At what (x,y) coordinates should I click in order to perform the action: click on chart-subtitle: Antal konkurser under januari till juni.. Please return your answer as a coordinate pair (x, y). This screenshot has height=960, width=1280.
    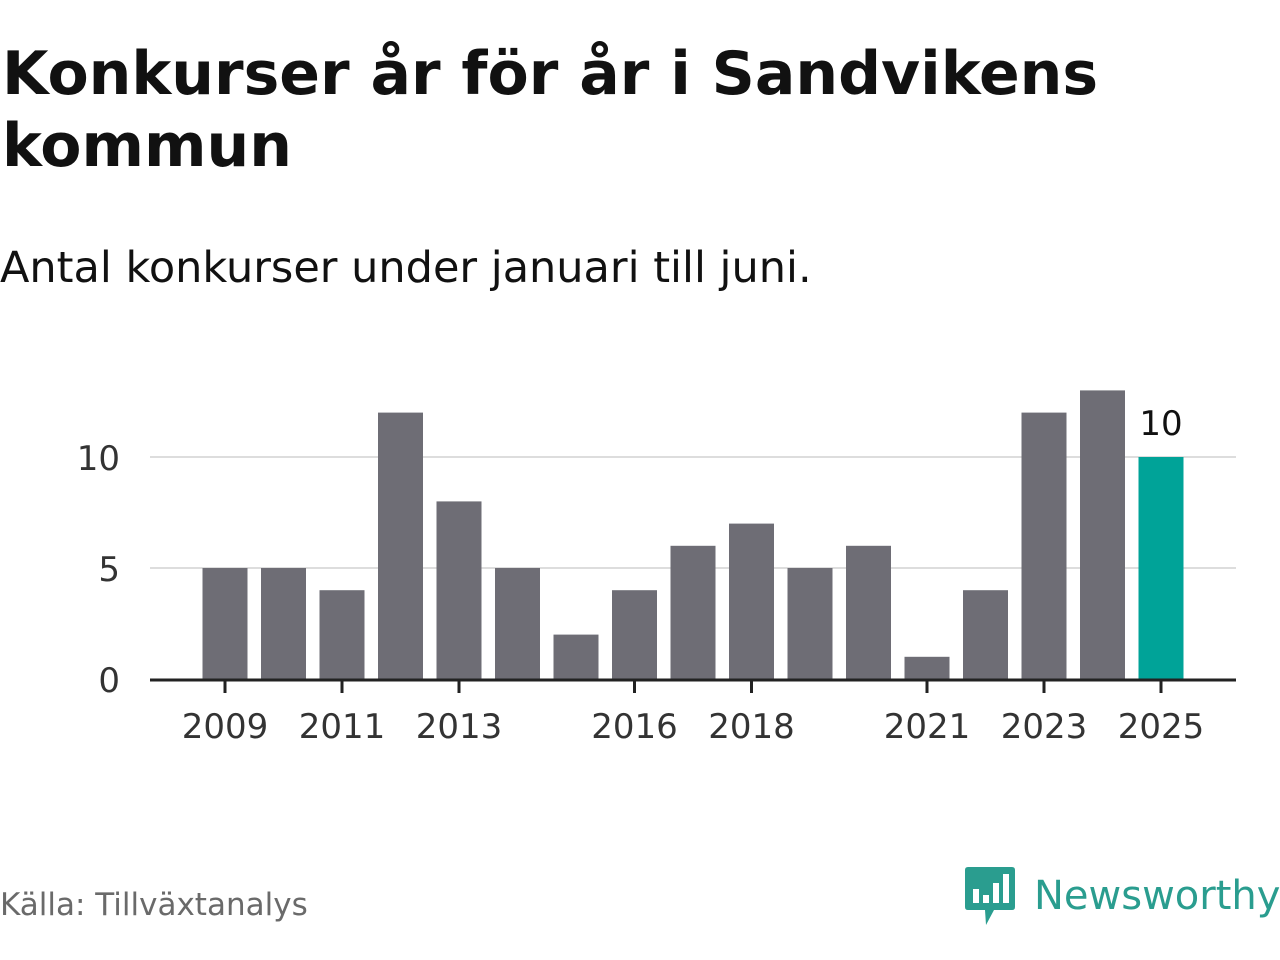
    Looking at the image, I should click on (406, 268).